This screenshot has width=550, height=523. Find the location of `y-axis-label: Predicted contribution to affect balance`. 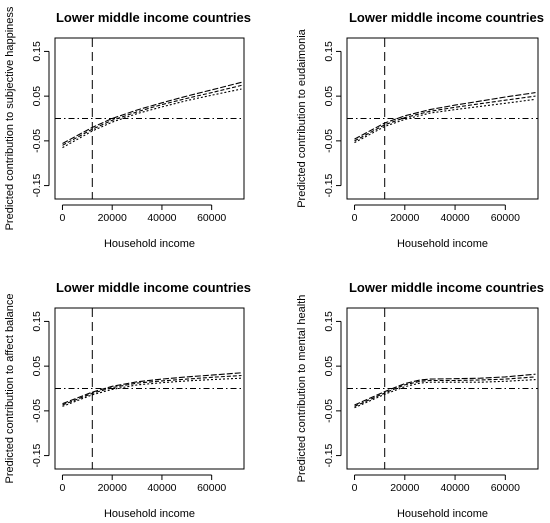

y-axis-label: Predicted contribution to affect balance is located at coordinates (10, 389).